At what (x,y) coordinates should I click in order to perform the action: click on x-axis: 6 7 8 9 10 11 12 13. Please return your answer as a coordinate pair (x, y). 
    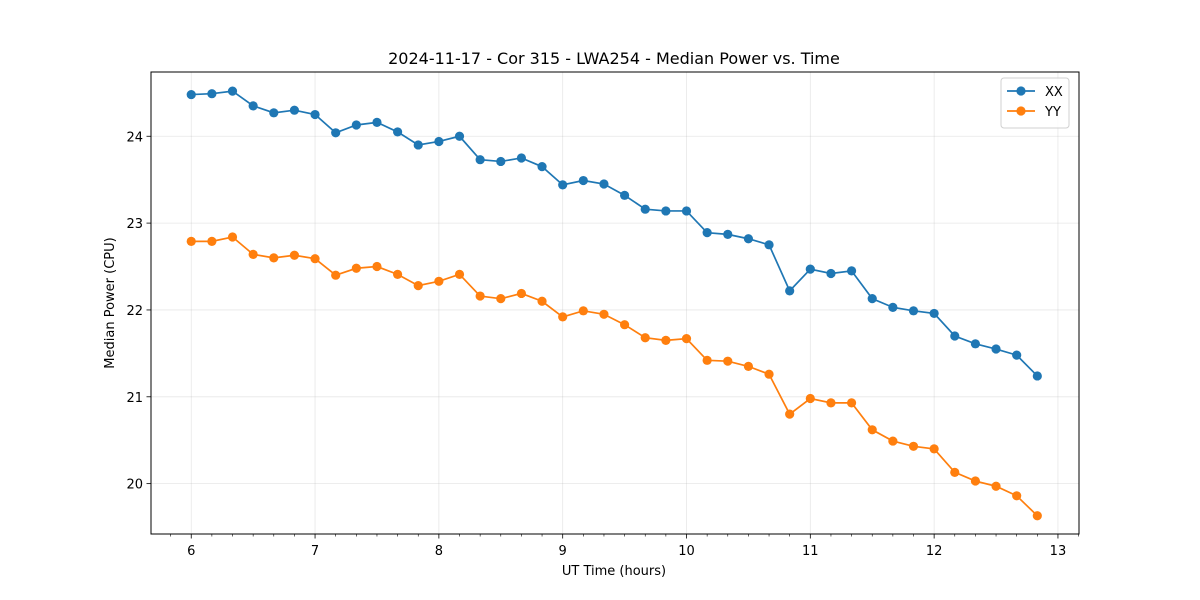
    Looking at the image, I should click on (624, 546).